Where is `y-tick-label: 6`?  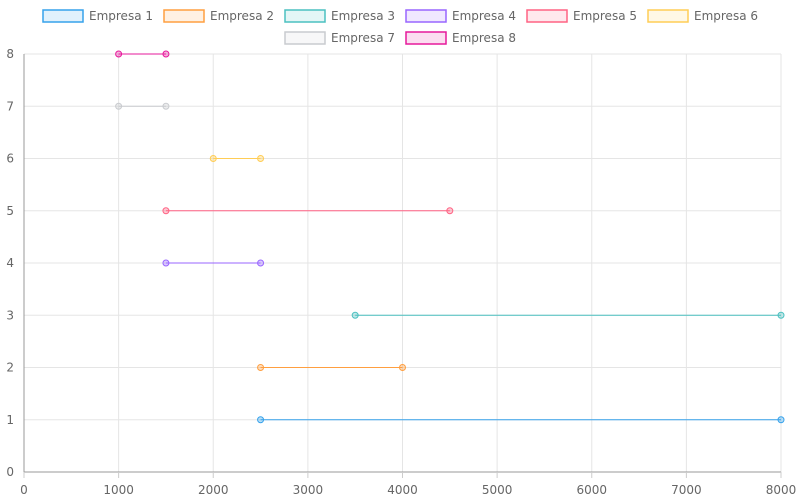 y-tick-label: 6 is located at coordinates (10, 159).